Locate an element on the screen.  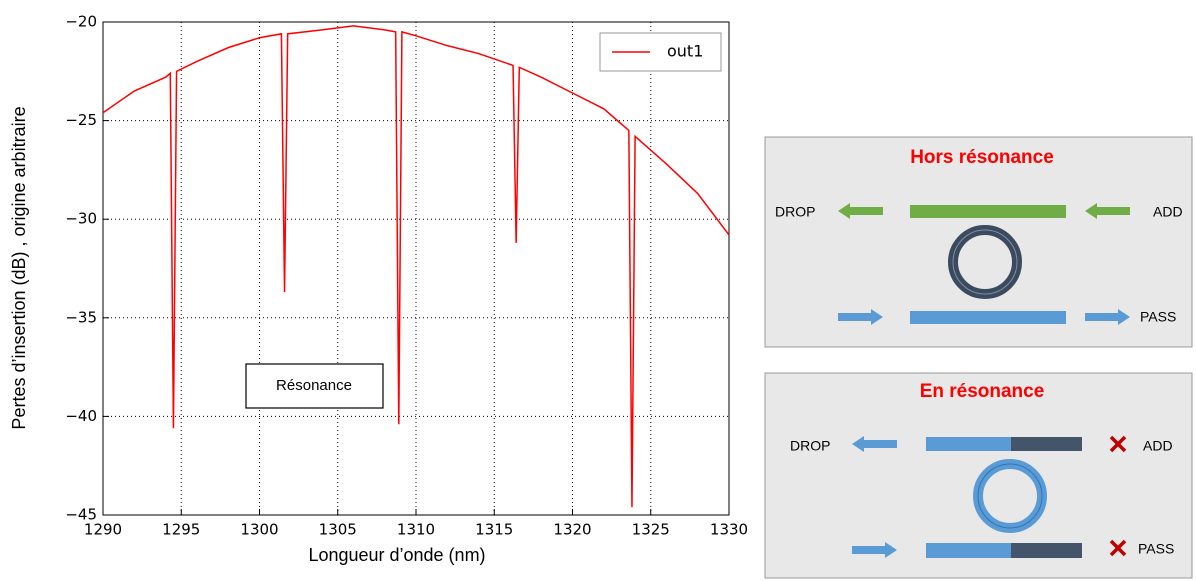
y-tick-label: −25 is located at coordinates (81, 120).